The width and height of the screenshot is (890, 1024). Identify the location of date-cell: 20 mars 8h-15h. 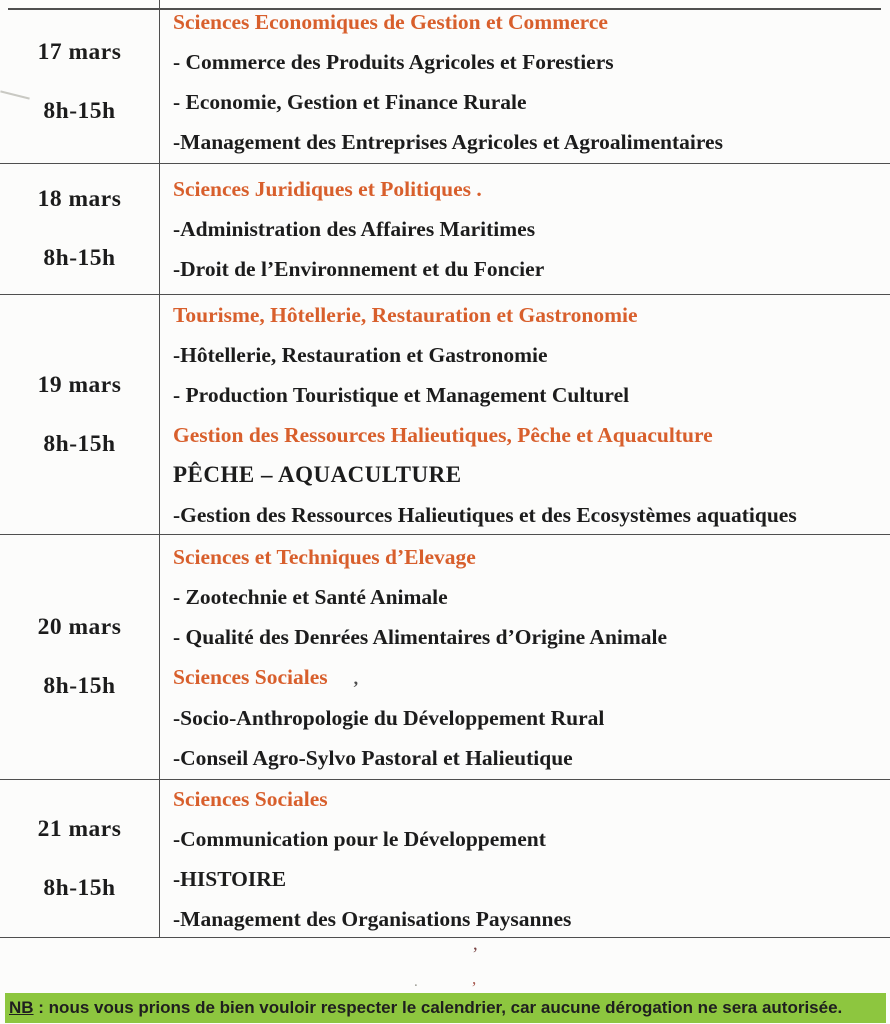
(80, 657).